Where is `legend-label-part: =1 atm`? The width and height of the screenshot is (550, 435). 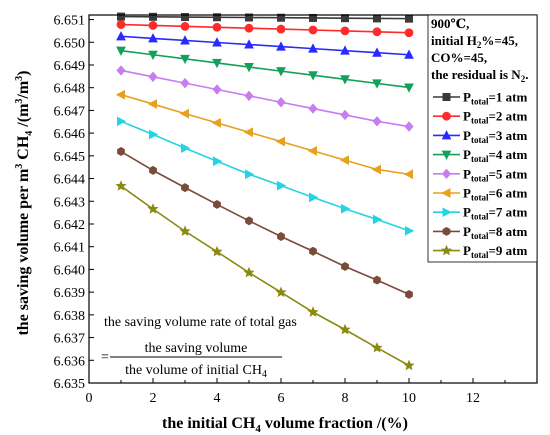
legend-label-part: =1 atm is located at coordinates (507, 97).